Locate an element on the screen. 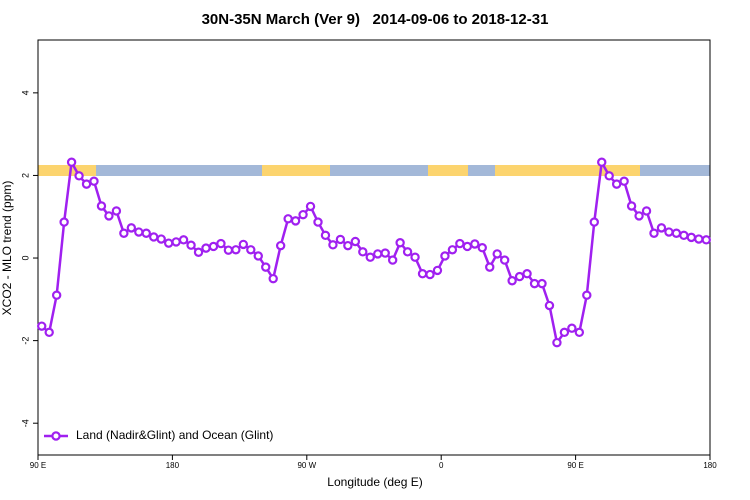 Image resolution: width=750 pixels, height=500 pixels. x-tick-label: 90 W is located at coordinates (306, 465).